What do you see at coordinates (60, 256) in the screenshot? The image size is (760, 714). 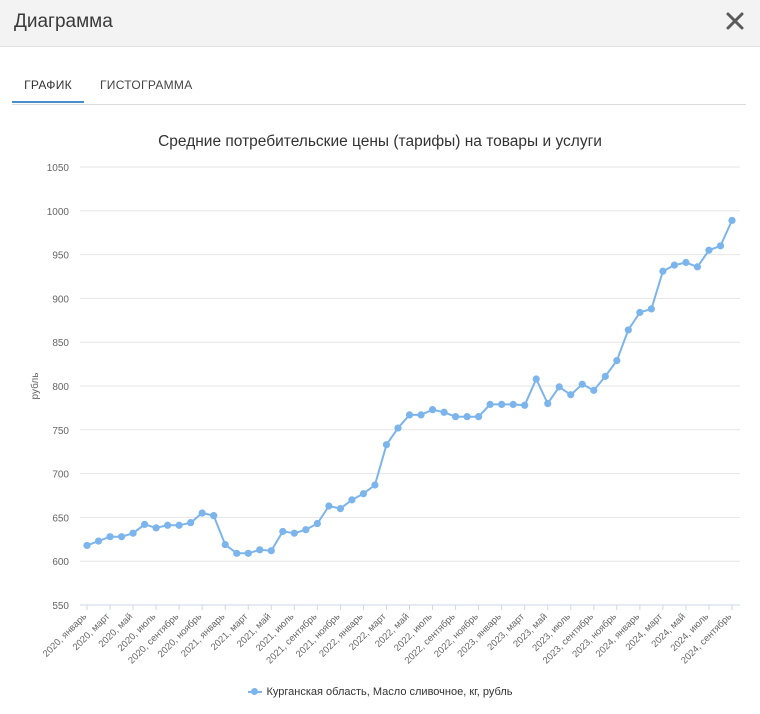 I see `y-tick-label: 950` at bounding box center [60, 256].